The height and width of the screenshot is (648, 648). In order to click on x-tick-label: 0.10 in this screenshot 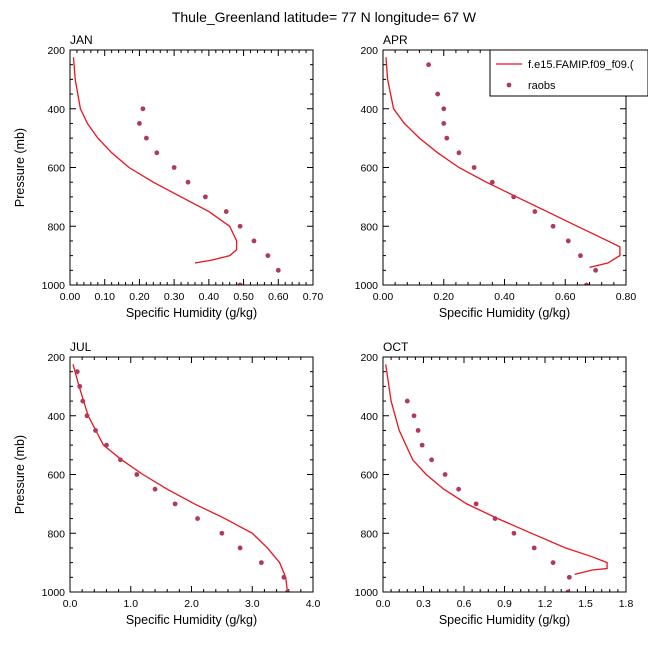, I will do `click(104, 297)`.